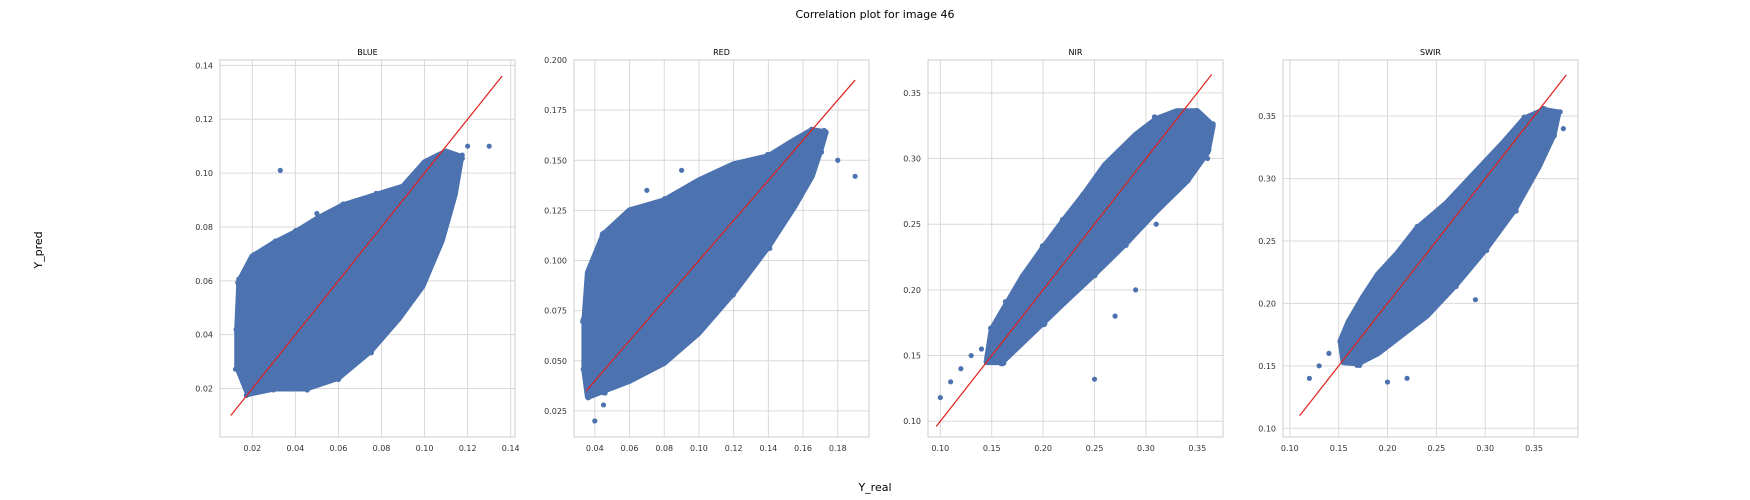 This screenshot has width=1750, height=500. What do you see at coordinates (1267, 179) in the screenshot?
I see `y-tick-label: 0.30` at bounding box center [1267, 179].